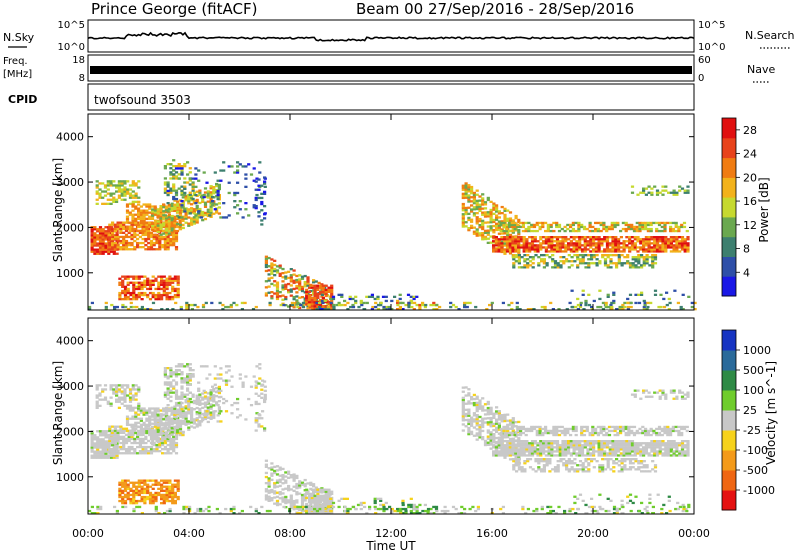  Describe the element at coordinates (70, 227) in the screenshot. I see `y-tick-label: 2000` at that location.